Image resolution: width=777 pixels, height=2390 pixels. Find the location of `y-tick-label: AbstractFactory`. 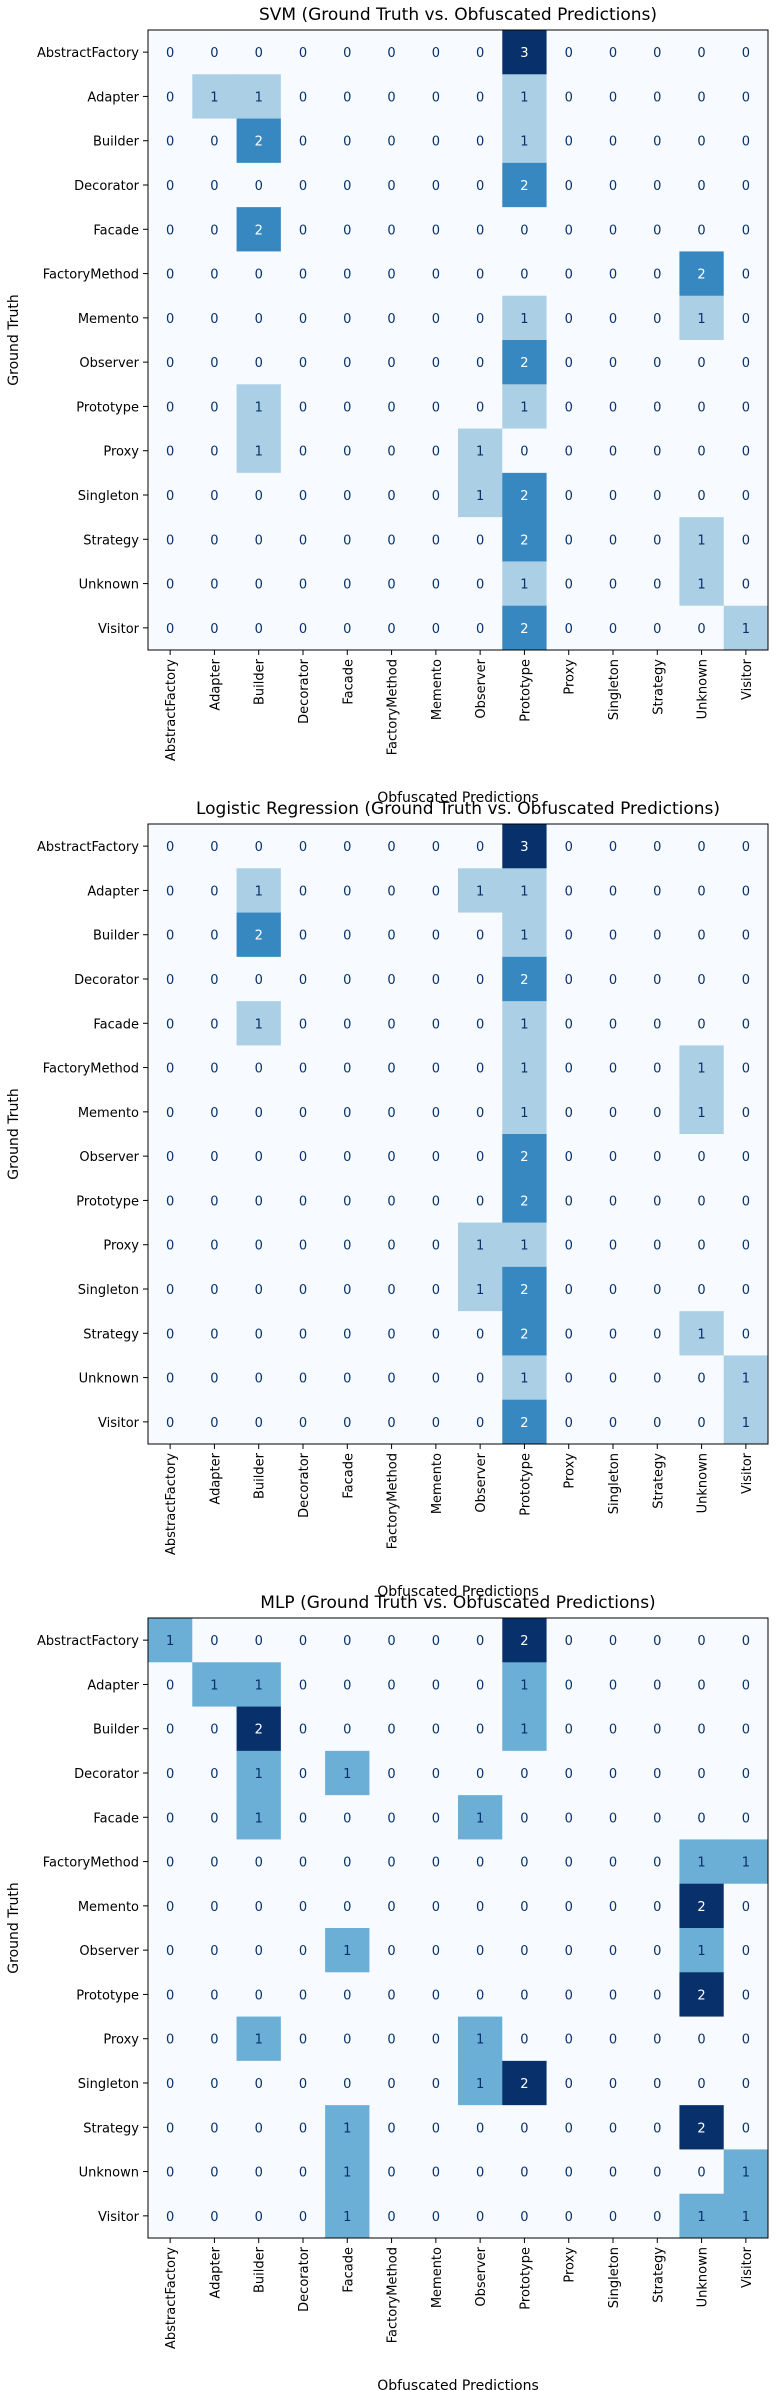

y-tick-label: AbstractFactory is located at coordinates (88, 1641).